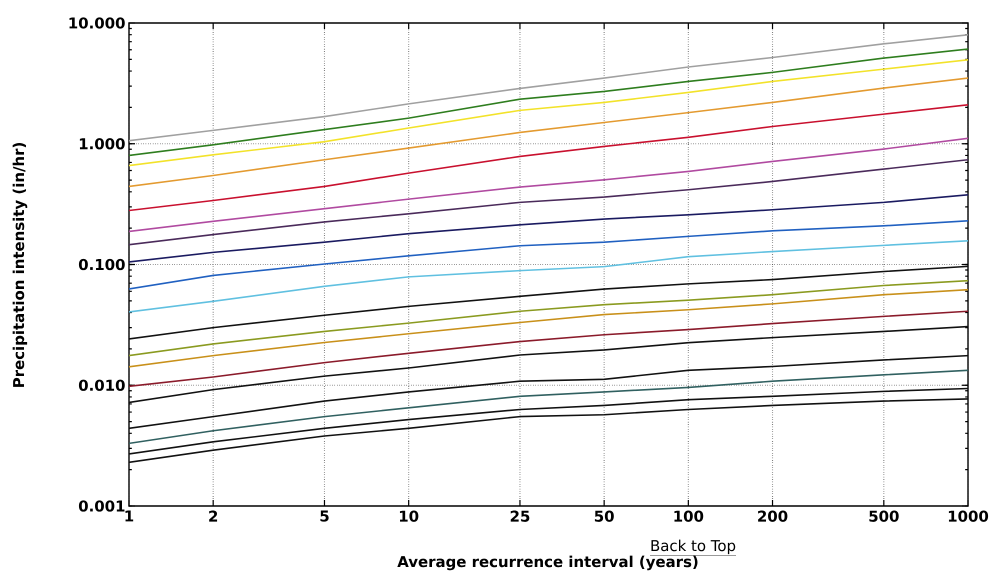  Describe the element at coordinates (520, 516) in the screenshot. I see `x-tick-label: 25` at that location.